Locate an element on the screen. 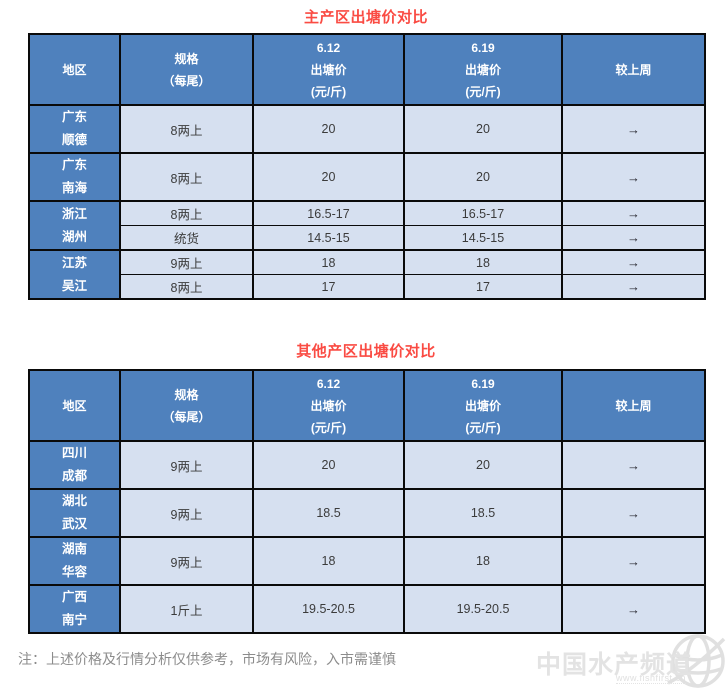  table-row: 江苏 吴江 9两上 18 18 → is located at coordinates (367, 274).